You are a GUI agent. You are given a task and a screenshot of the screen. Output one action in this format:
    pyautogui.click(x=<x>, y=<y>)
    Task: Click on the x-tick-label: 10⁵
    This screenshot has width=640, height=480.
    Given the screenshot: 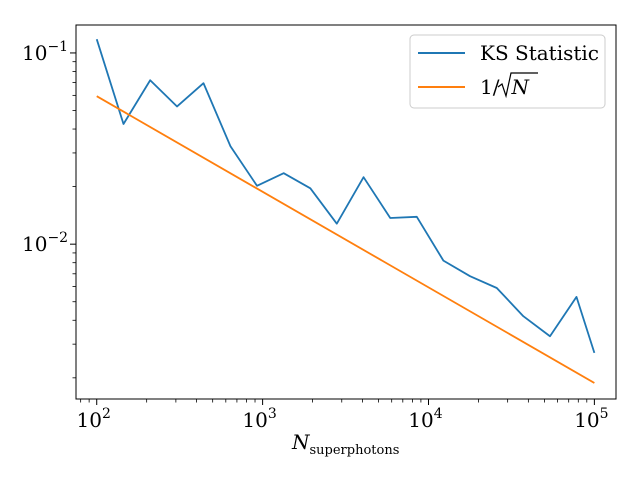 What is the action you would take?
    pyautogui.click(x=591, y=419)
    